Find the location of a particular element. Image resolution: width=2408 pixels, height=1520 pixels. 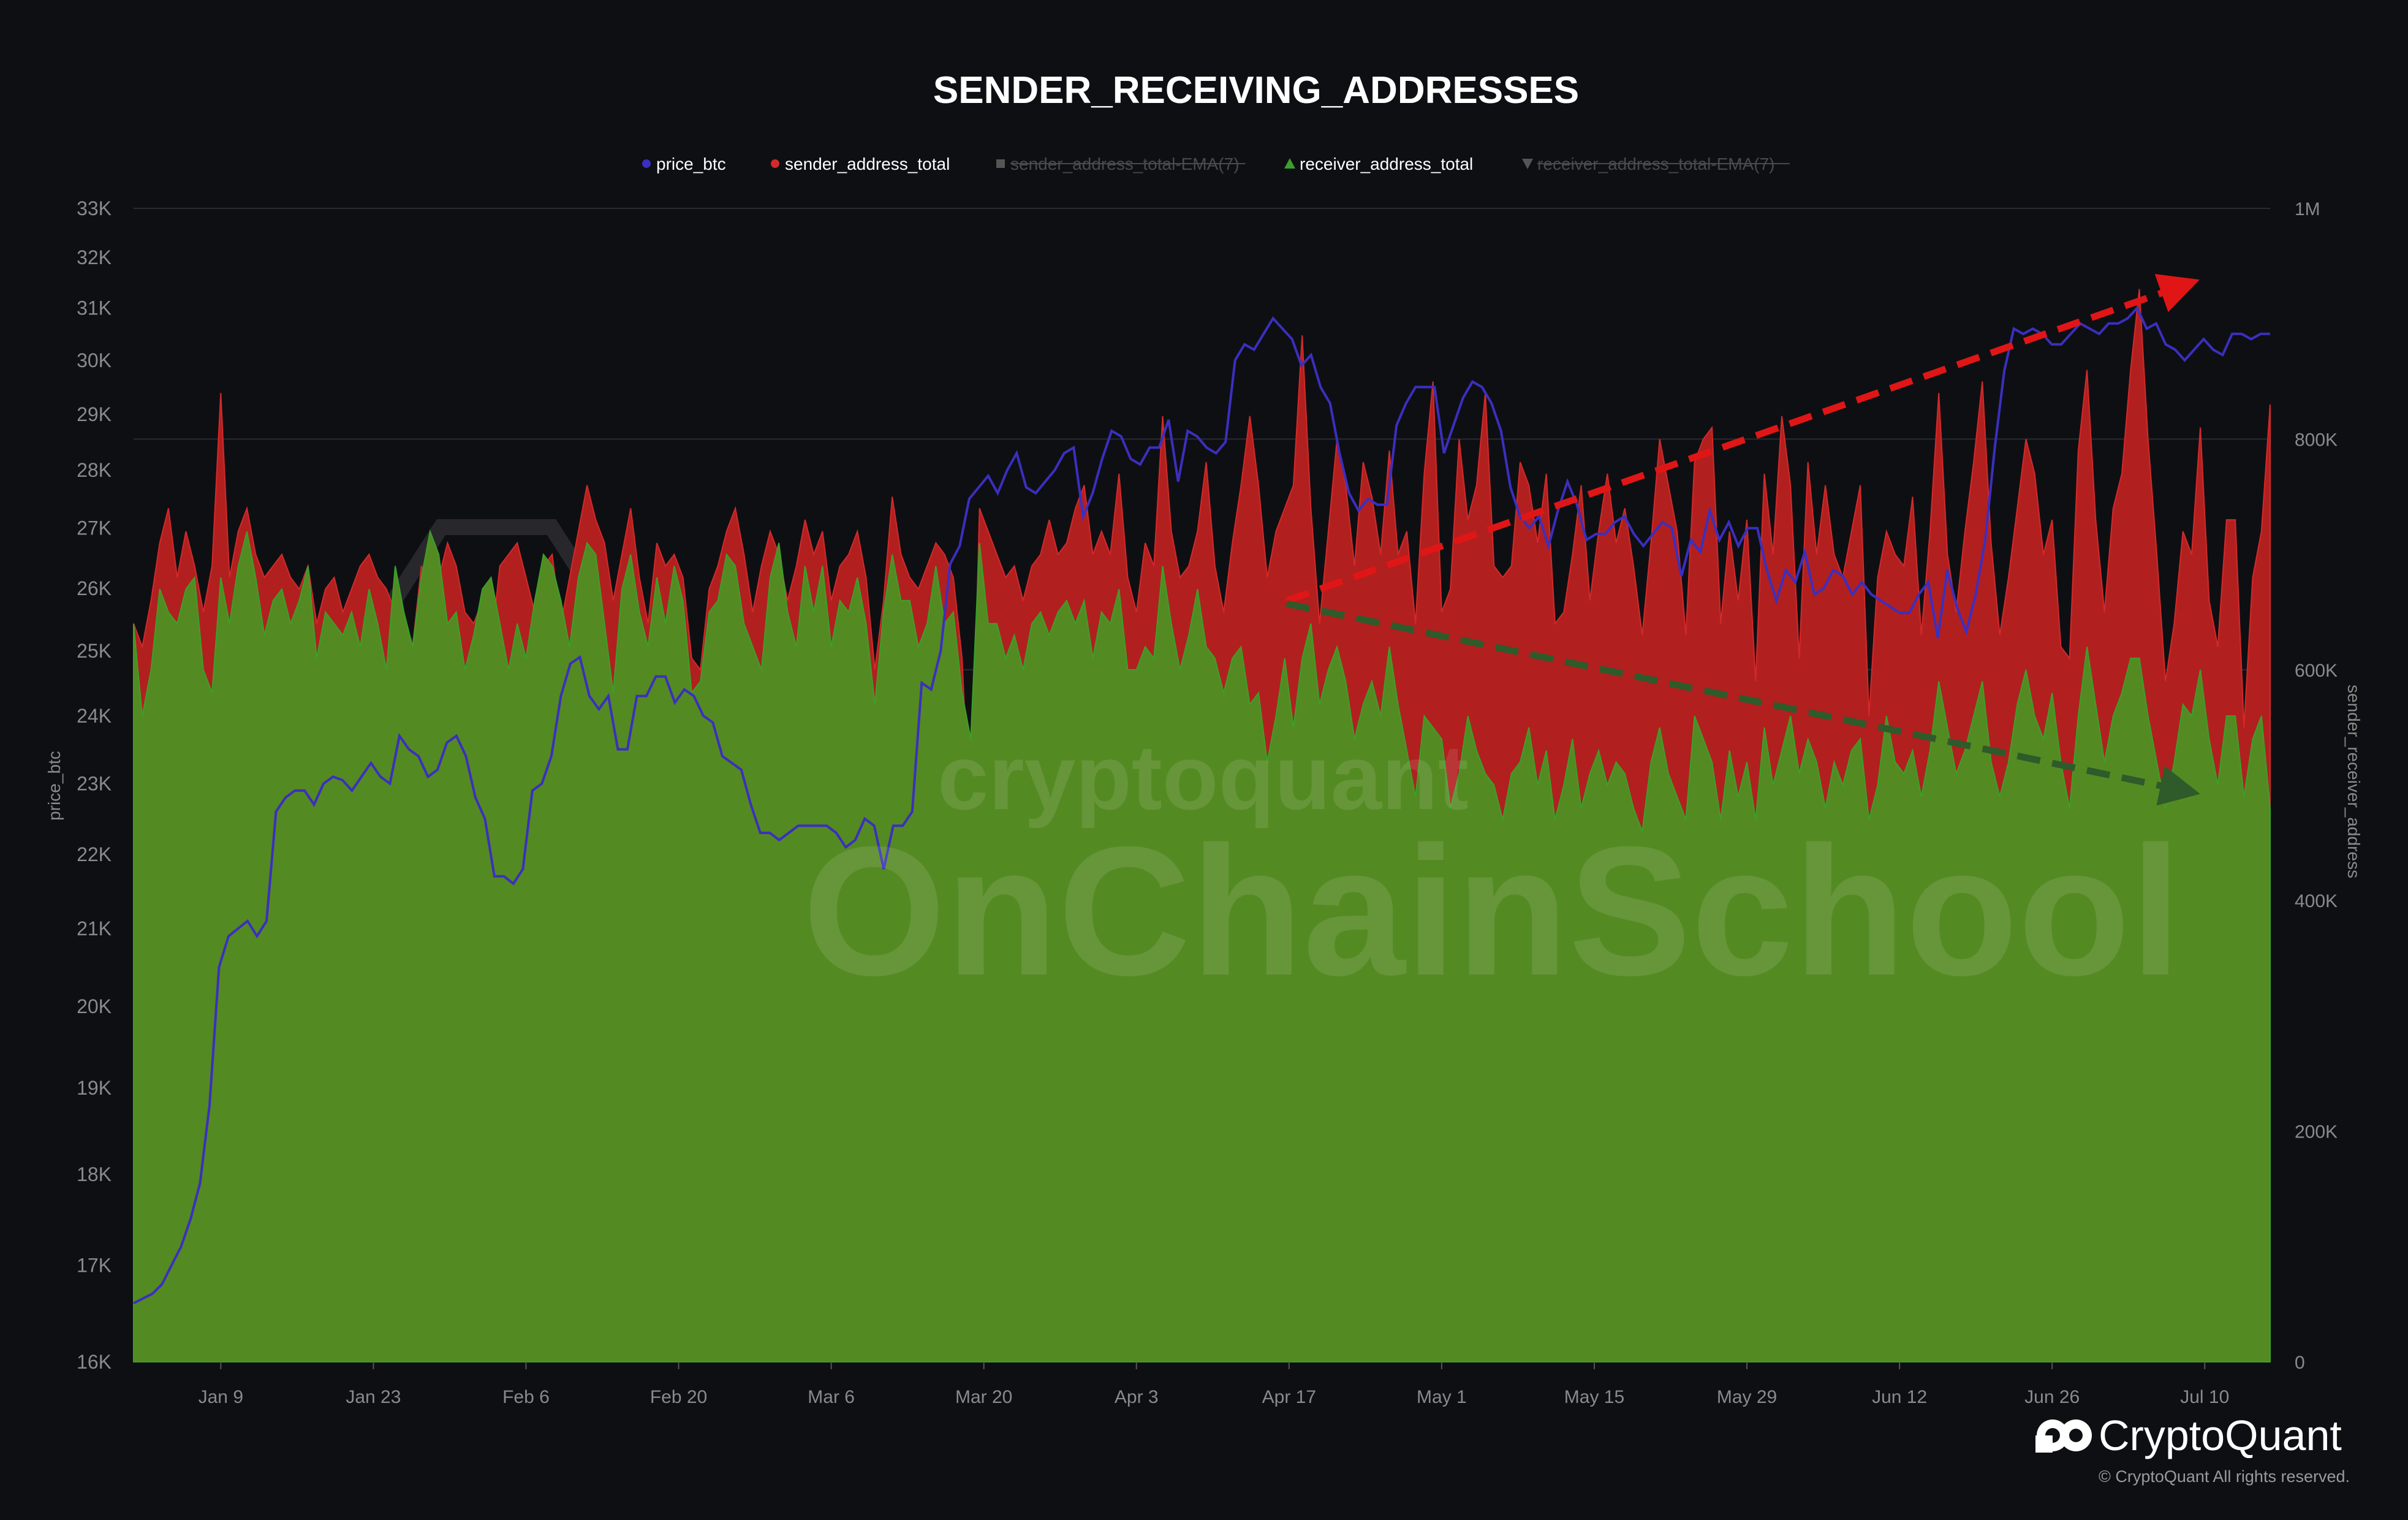

x-tick-9: May 15 is located at coordinates (1594, 1397).